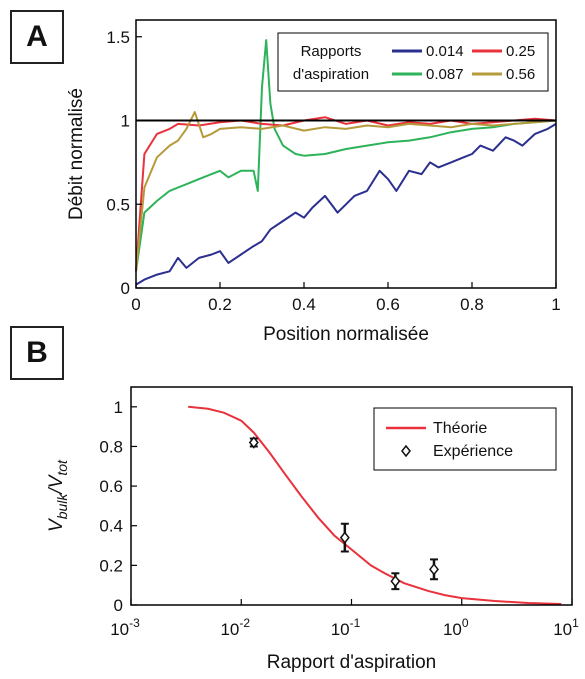 This screenshot has height=679, width=585. What do you see at coordinates (472, 304) in the screenshot?
I see `x-tick-label-a: 0.8` at bounding box center [472, 304].